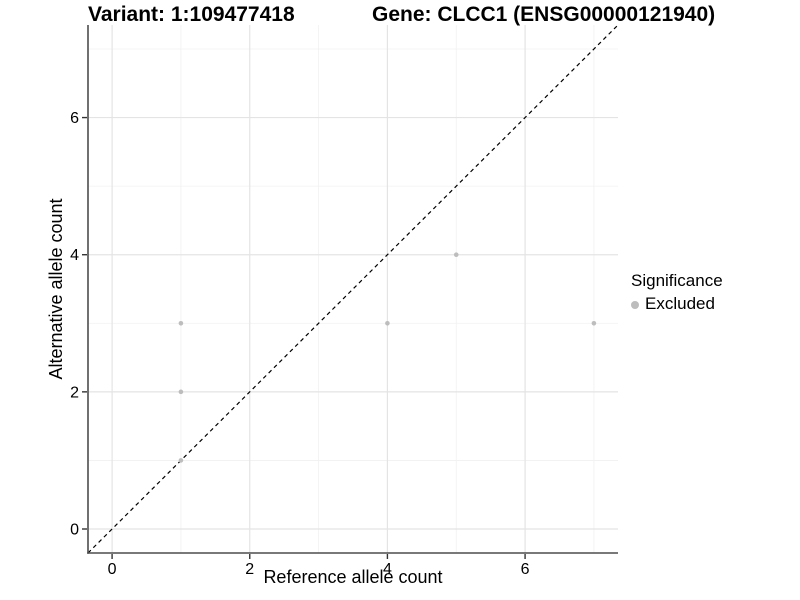 The width and height of the screenshot is (800, 600). Describe the element at coordinates (191, 14) in the screenshot. I see `plot-title-variant: Variant: 1:109477418` at that location.